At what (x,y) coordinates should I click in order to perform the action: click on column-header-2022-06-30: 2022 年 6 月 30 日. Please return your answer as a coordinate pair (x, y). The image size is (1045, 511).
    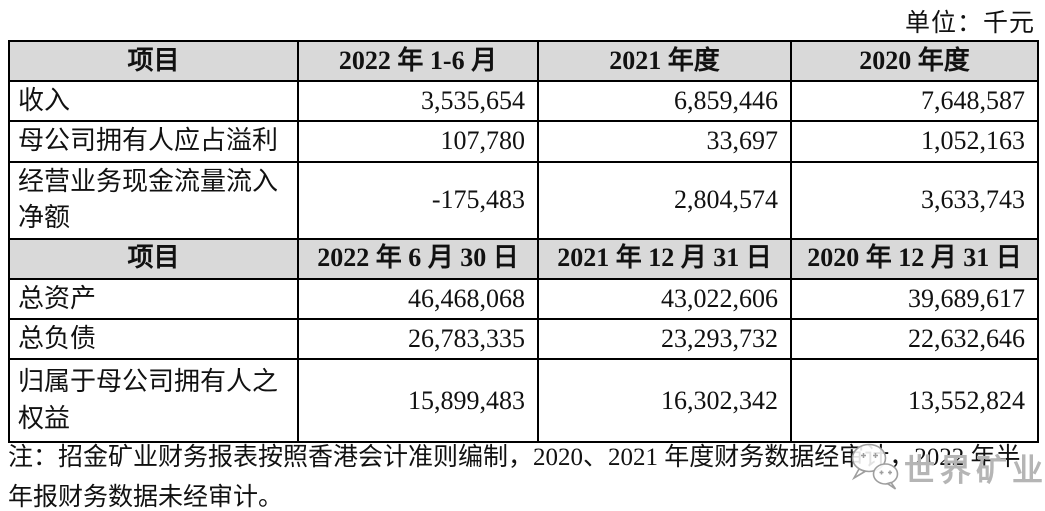
    Looking at the image, I should click on (418, 258).